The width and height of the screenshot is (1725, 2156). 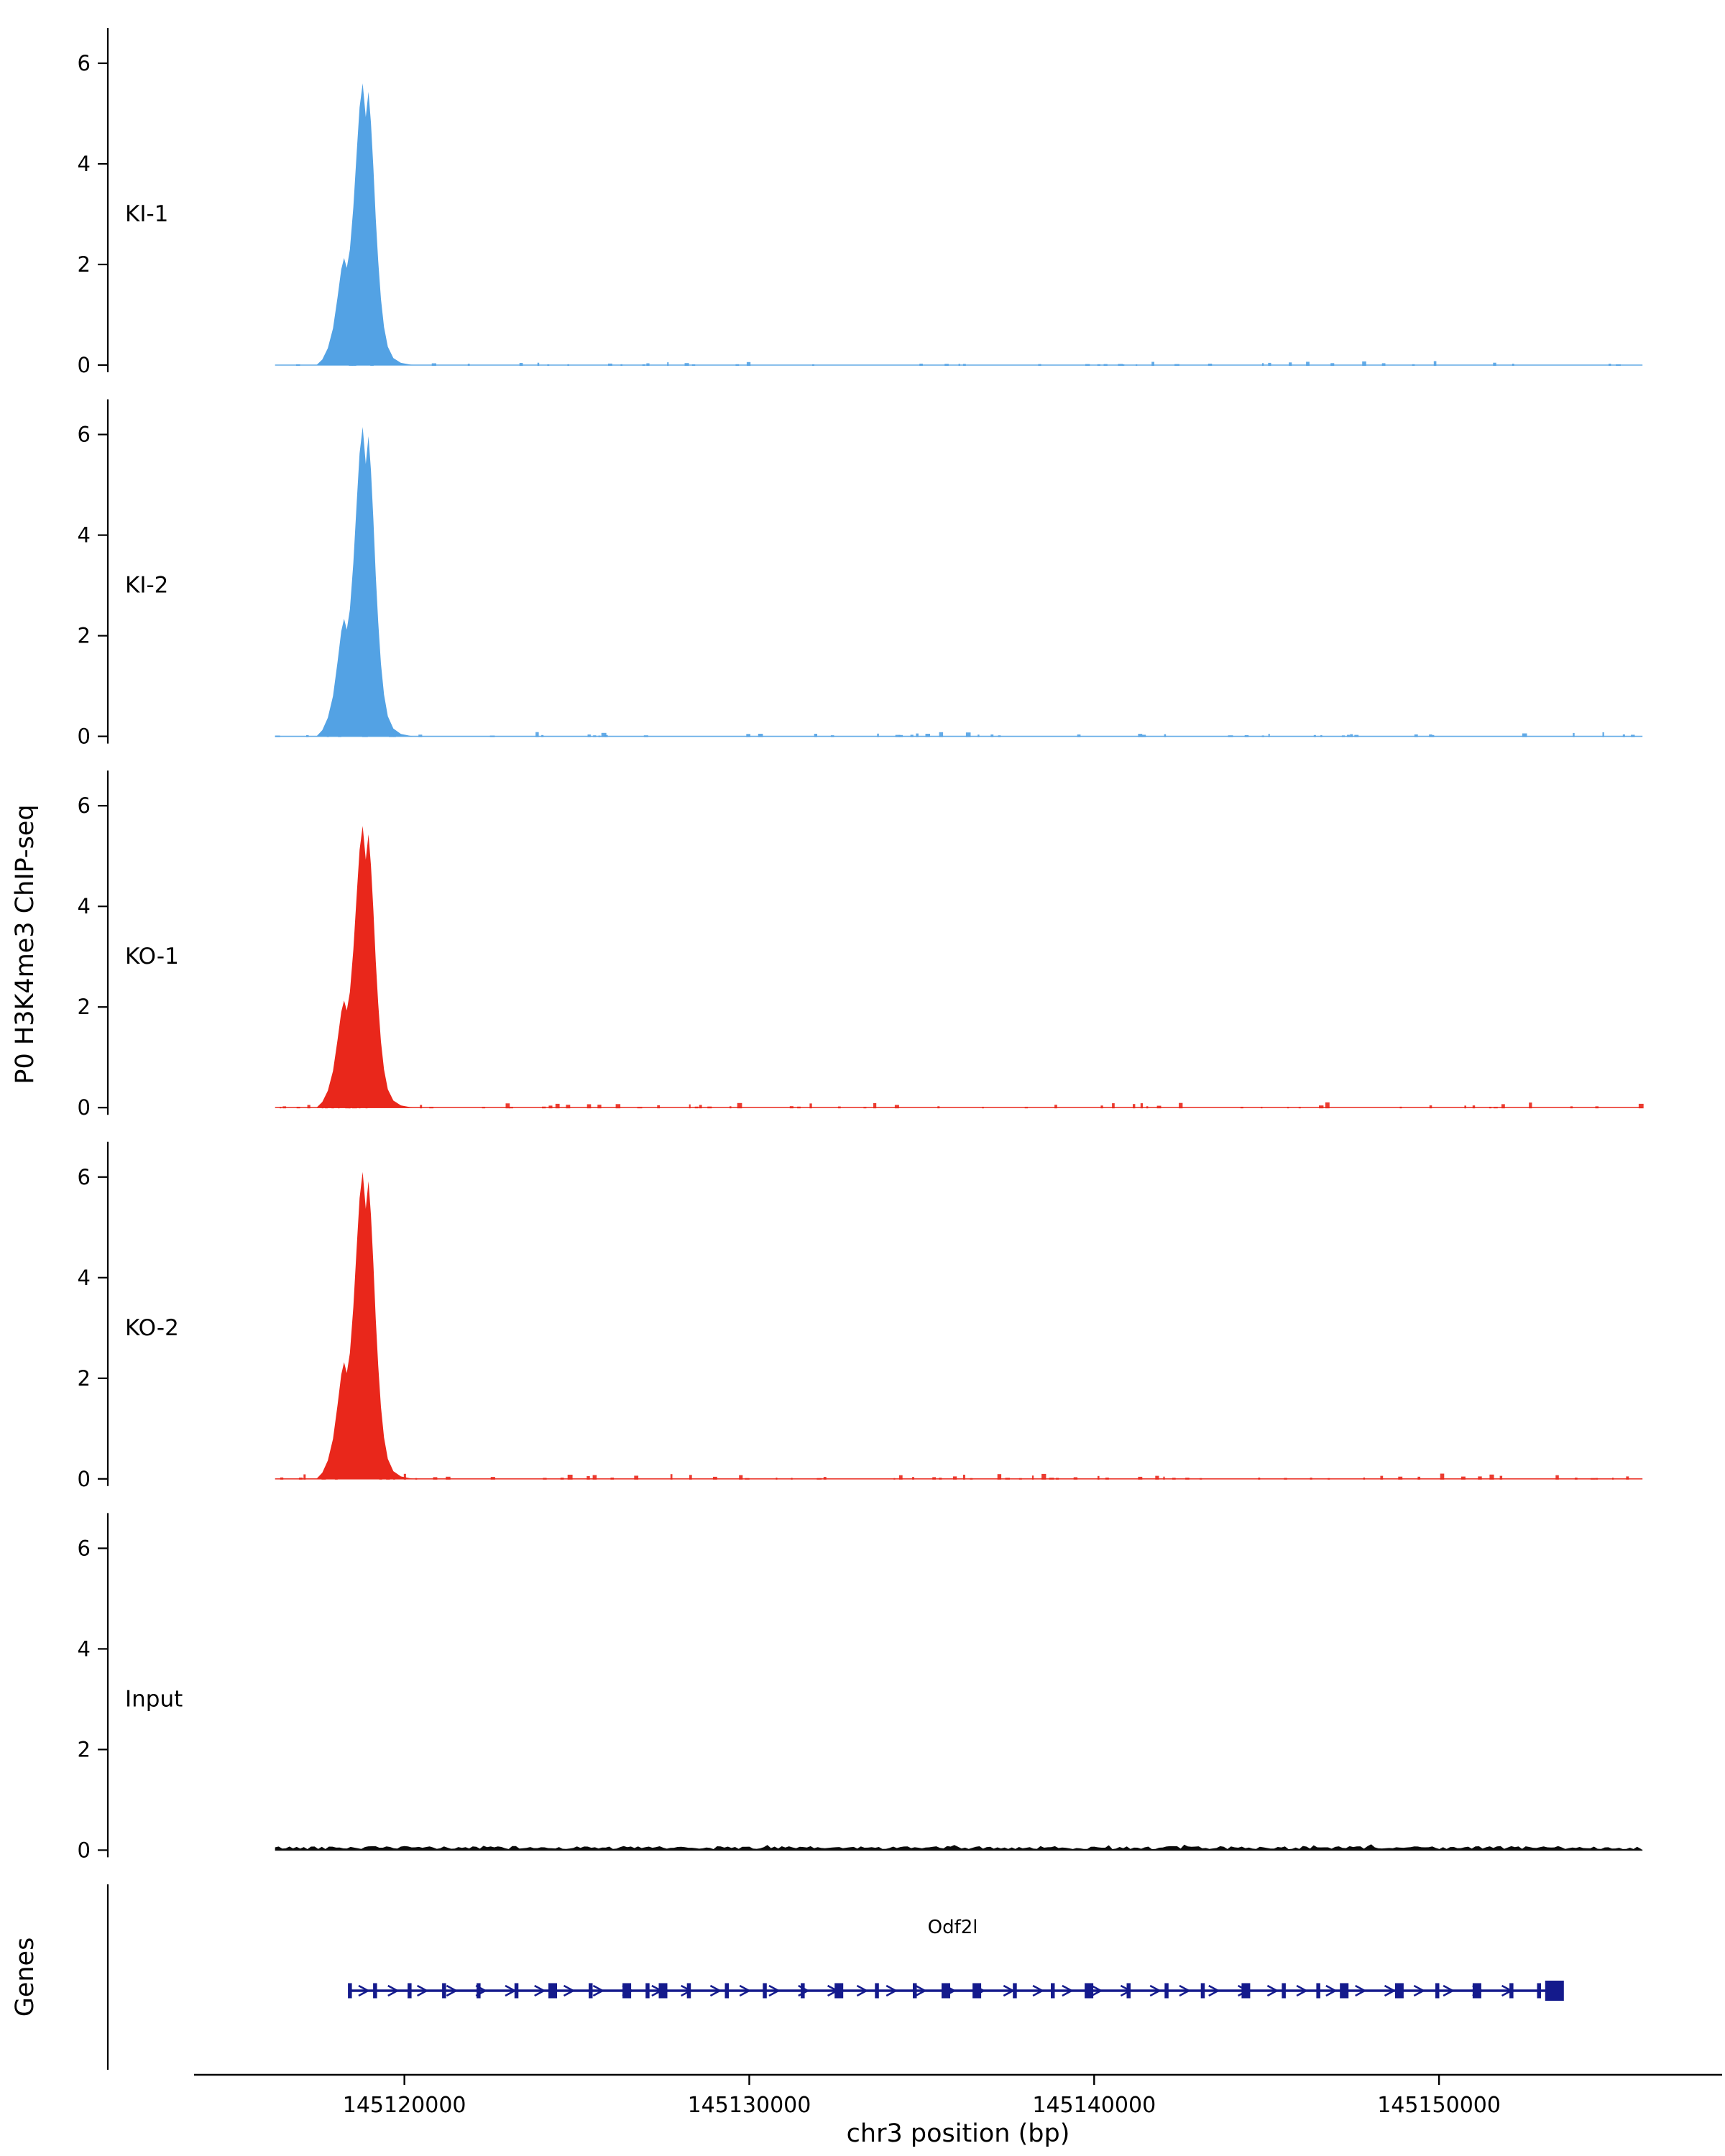 What do you see at coordinates (146, 214) in the screenshot?
I see `track-label: KI-1` at bounding box center [146, 214].